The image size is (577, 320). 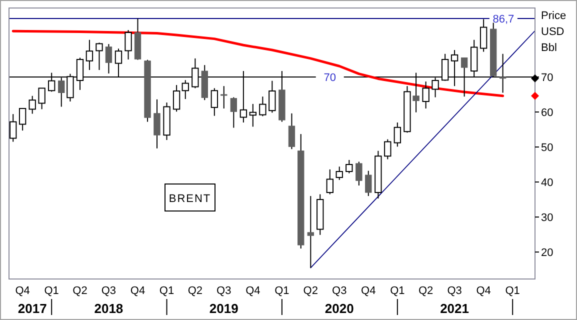 What do you see at coordinates (503, 20) in the screenshot?
I see `ref-line-label: 86,7` at bounding box center [503, 20].